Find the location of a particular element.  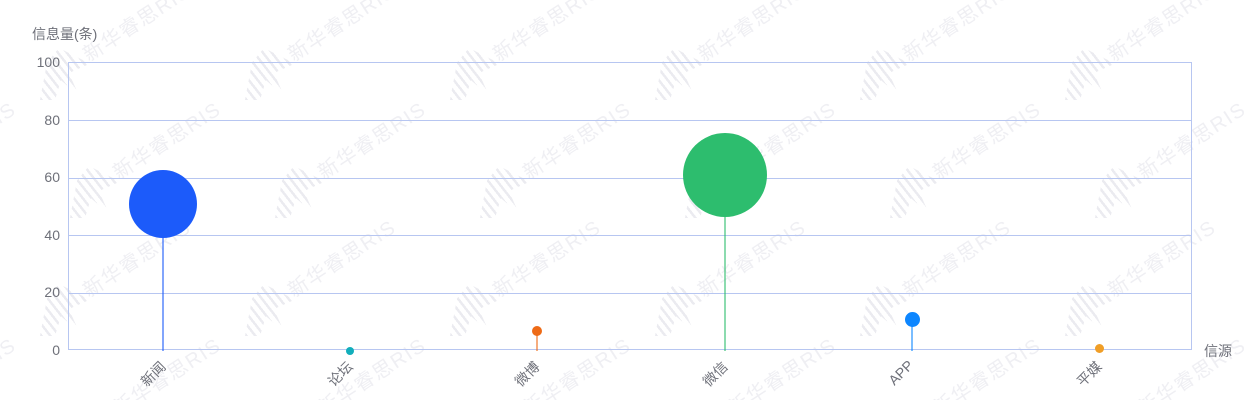

data-point-APP is located at coordinates (912, 319).